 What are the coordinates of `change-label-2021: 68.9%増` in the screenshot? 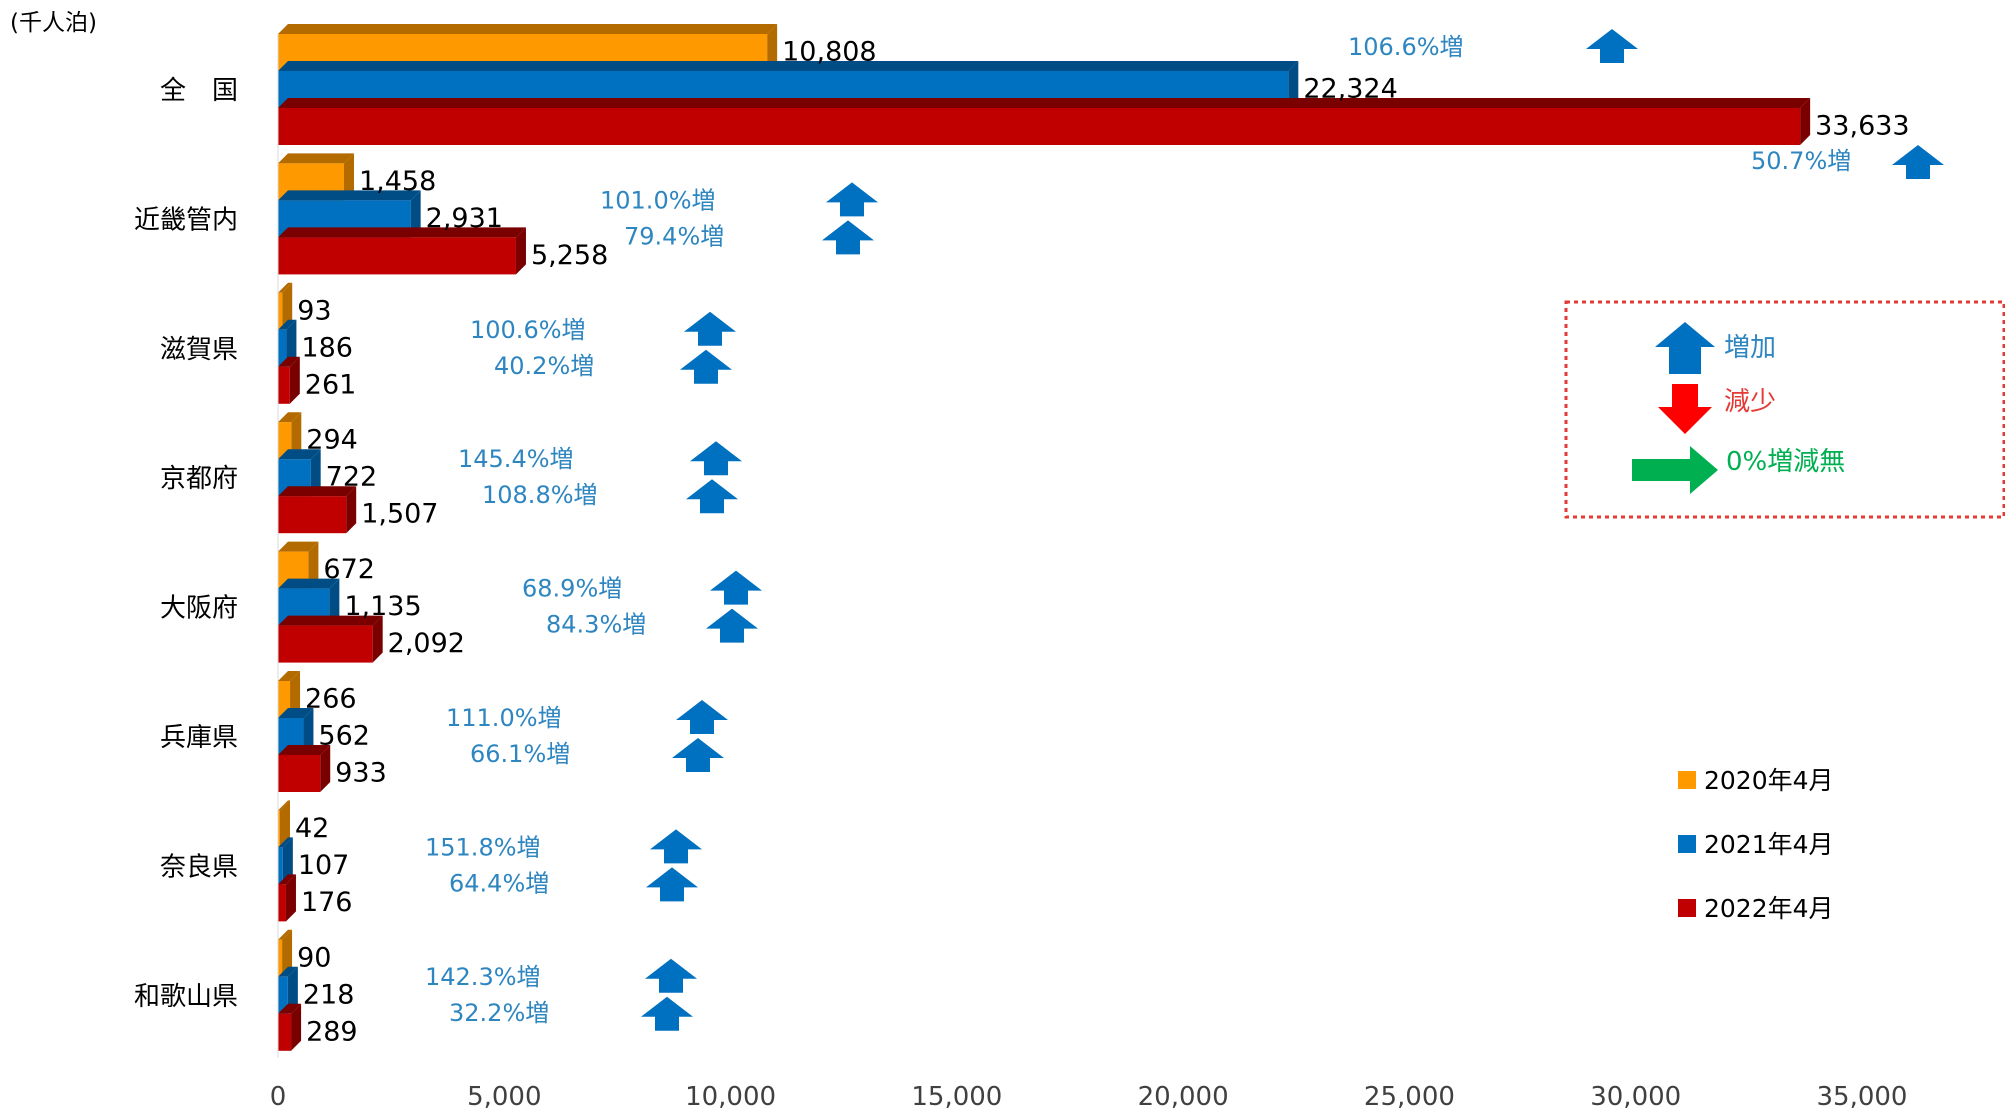 It's located at (572, 589).